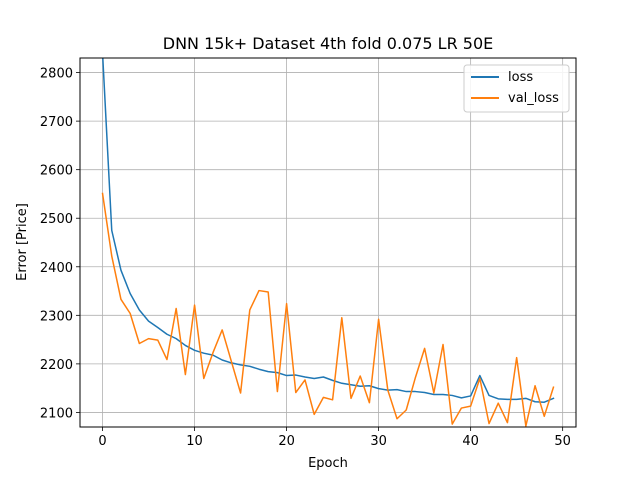 The image size is (640, 484). Describe the element at coordinates (516, 88) in the screenshot. I see `legend: loss val_loss` at that location.